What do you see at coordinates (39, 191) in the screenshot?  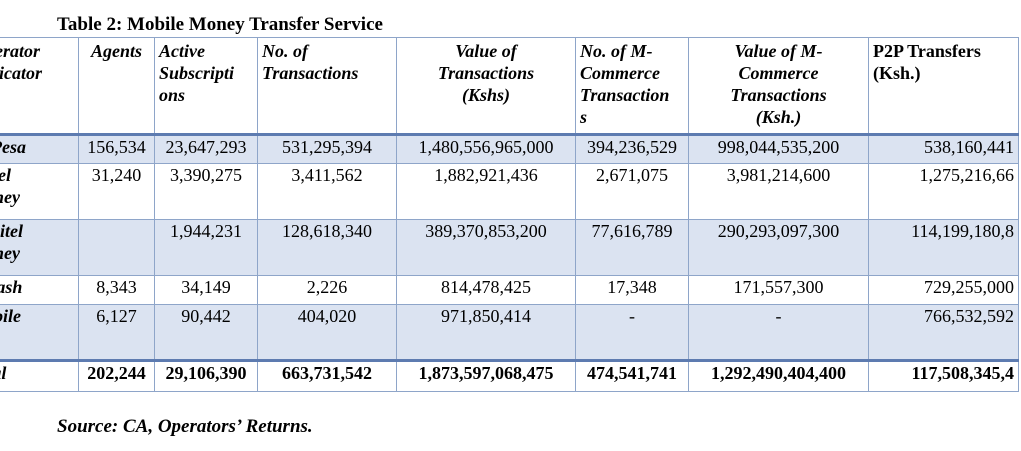 I see `cell-operator: Airtel Money` at bounding box center [39, 191].